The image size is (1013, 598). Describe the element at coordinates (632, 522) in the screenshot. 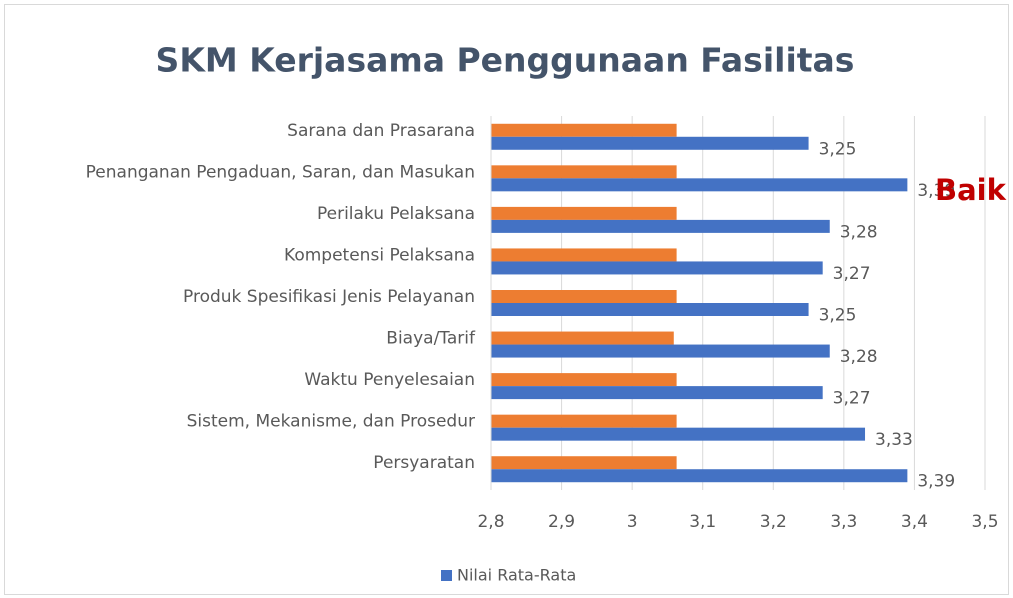

I see `x-tick-label: 3` at that location.